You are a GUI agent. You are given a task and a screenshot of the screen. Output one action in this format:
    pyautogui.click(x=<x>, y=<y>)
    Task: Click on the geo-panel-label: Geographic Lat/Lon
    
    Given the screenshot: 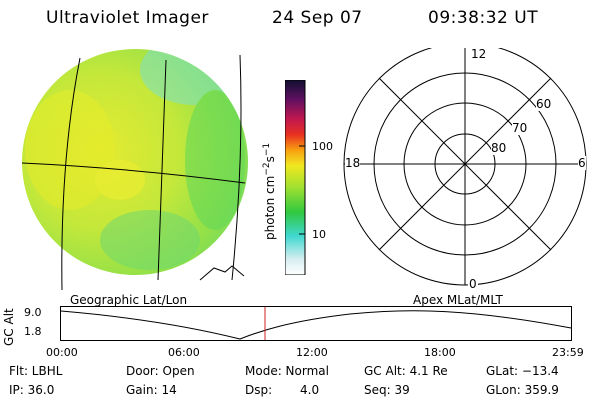 What is the action you would take?
    pyautogui.click(x=129, y=300)
    